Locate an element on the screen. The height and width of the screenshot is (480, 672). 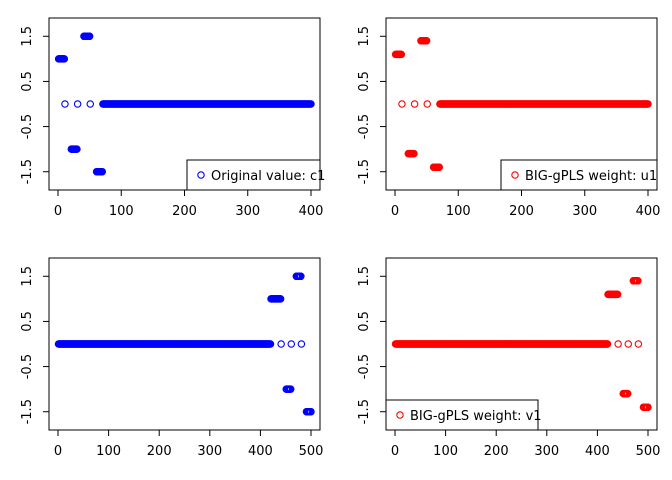
legend: BIG-gPLS weight: u1 is located at coordinates (579, 175).